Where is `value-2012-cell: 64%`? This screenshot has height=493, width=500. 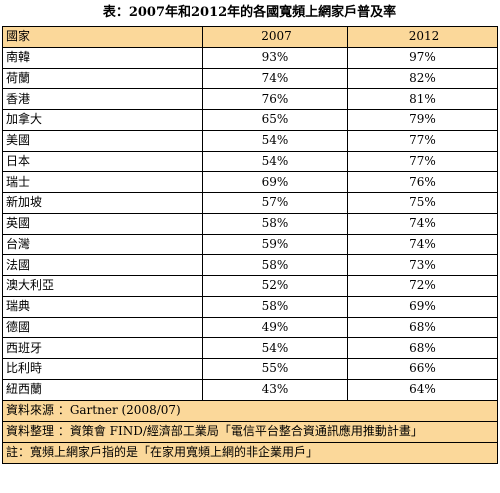 value-2012-cell: 64% is located at coordinates (422, 389).